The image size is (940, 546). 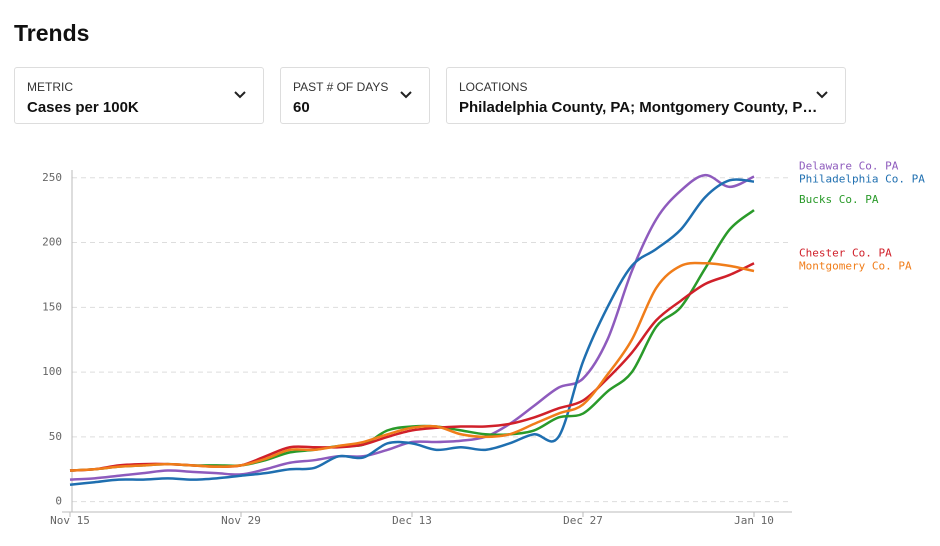 What do you see at coordinates (855, 265) in the screenshot?
I see `legend-label: Montgomery Co. PA` at bounding box center [855, 265].